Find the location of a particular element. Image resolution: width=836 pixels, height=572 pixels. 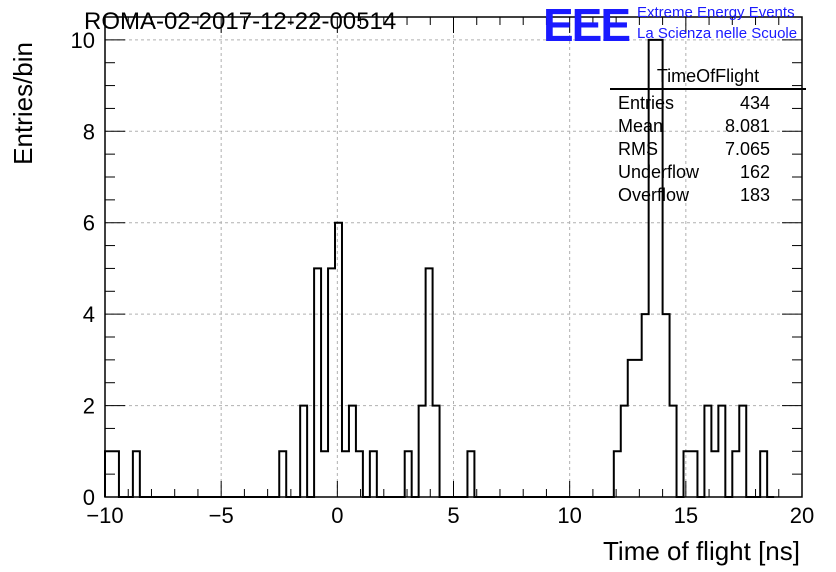

stats-row: RMS 7.065 is located at coordinates (708, 149).